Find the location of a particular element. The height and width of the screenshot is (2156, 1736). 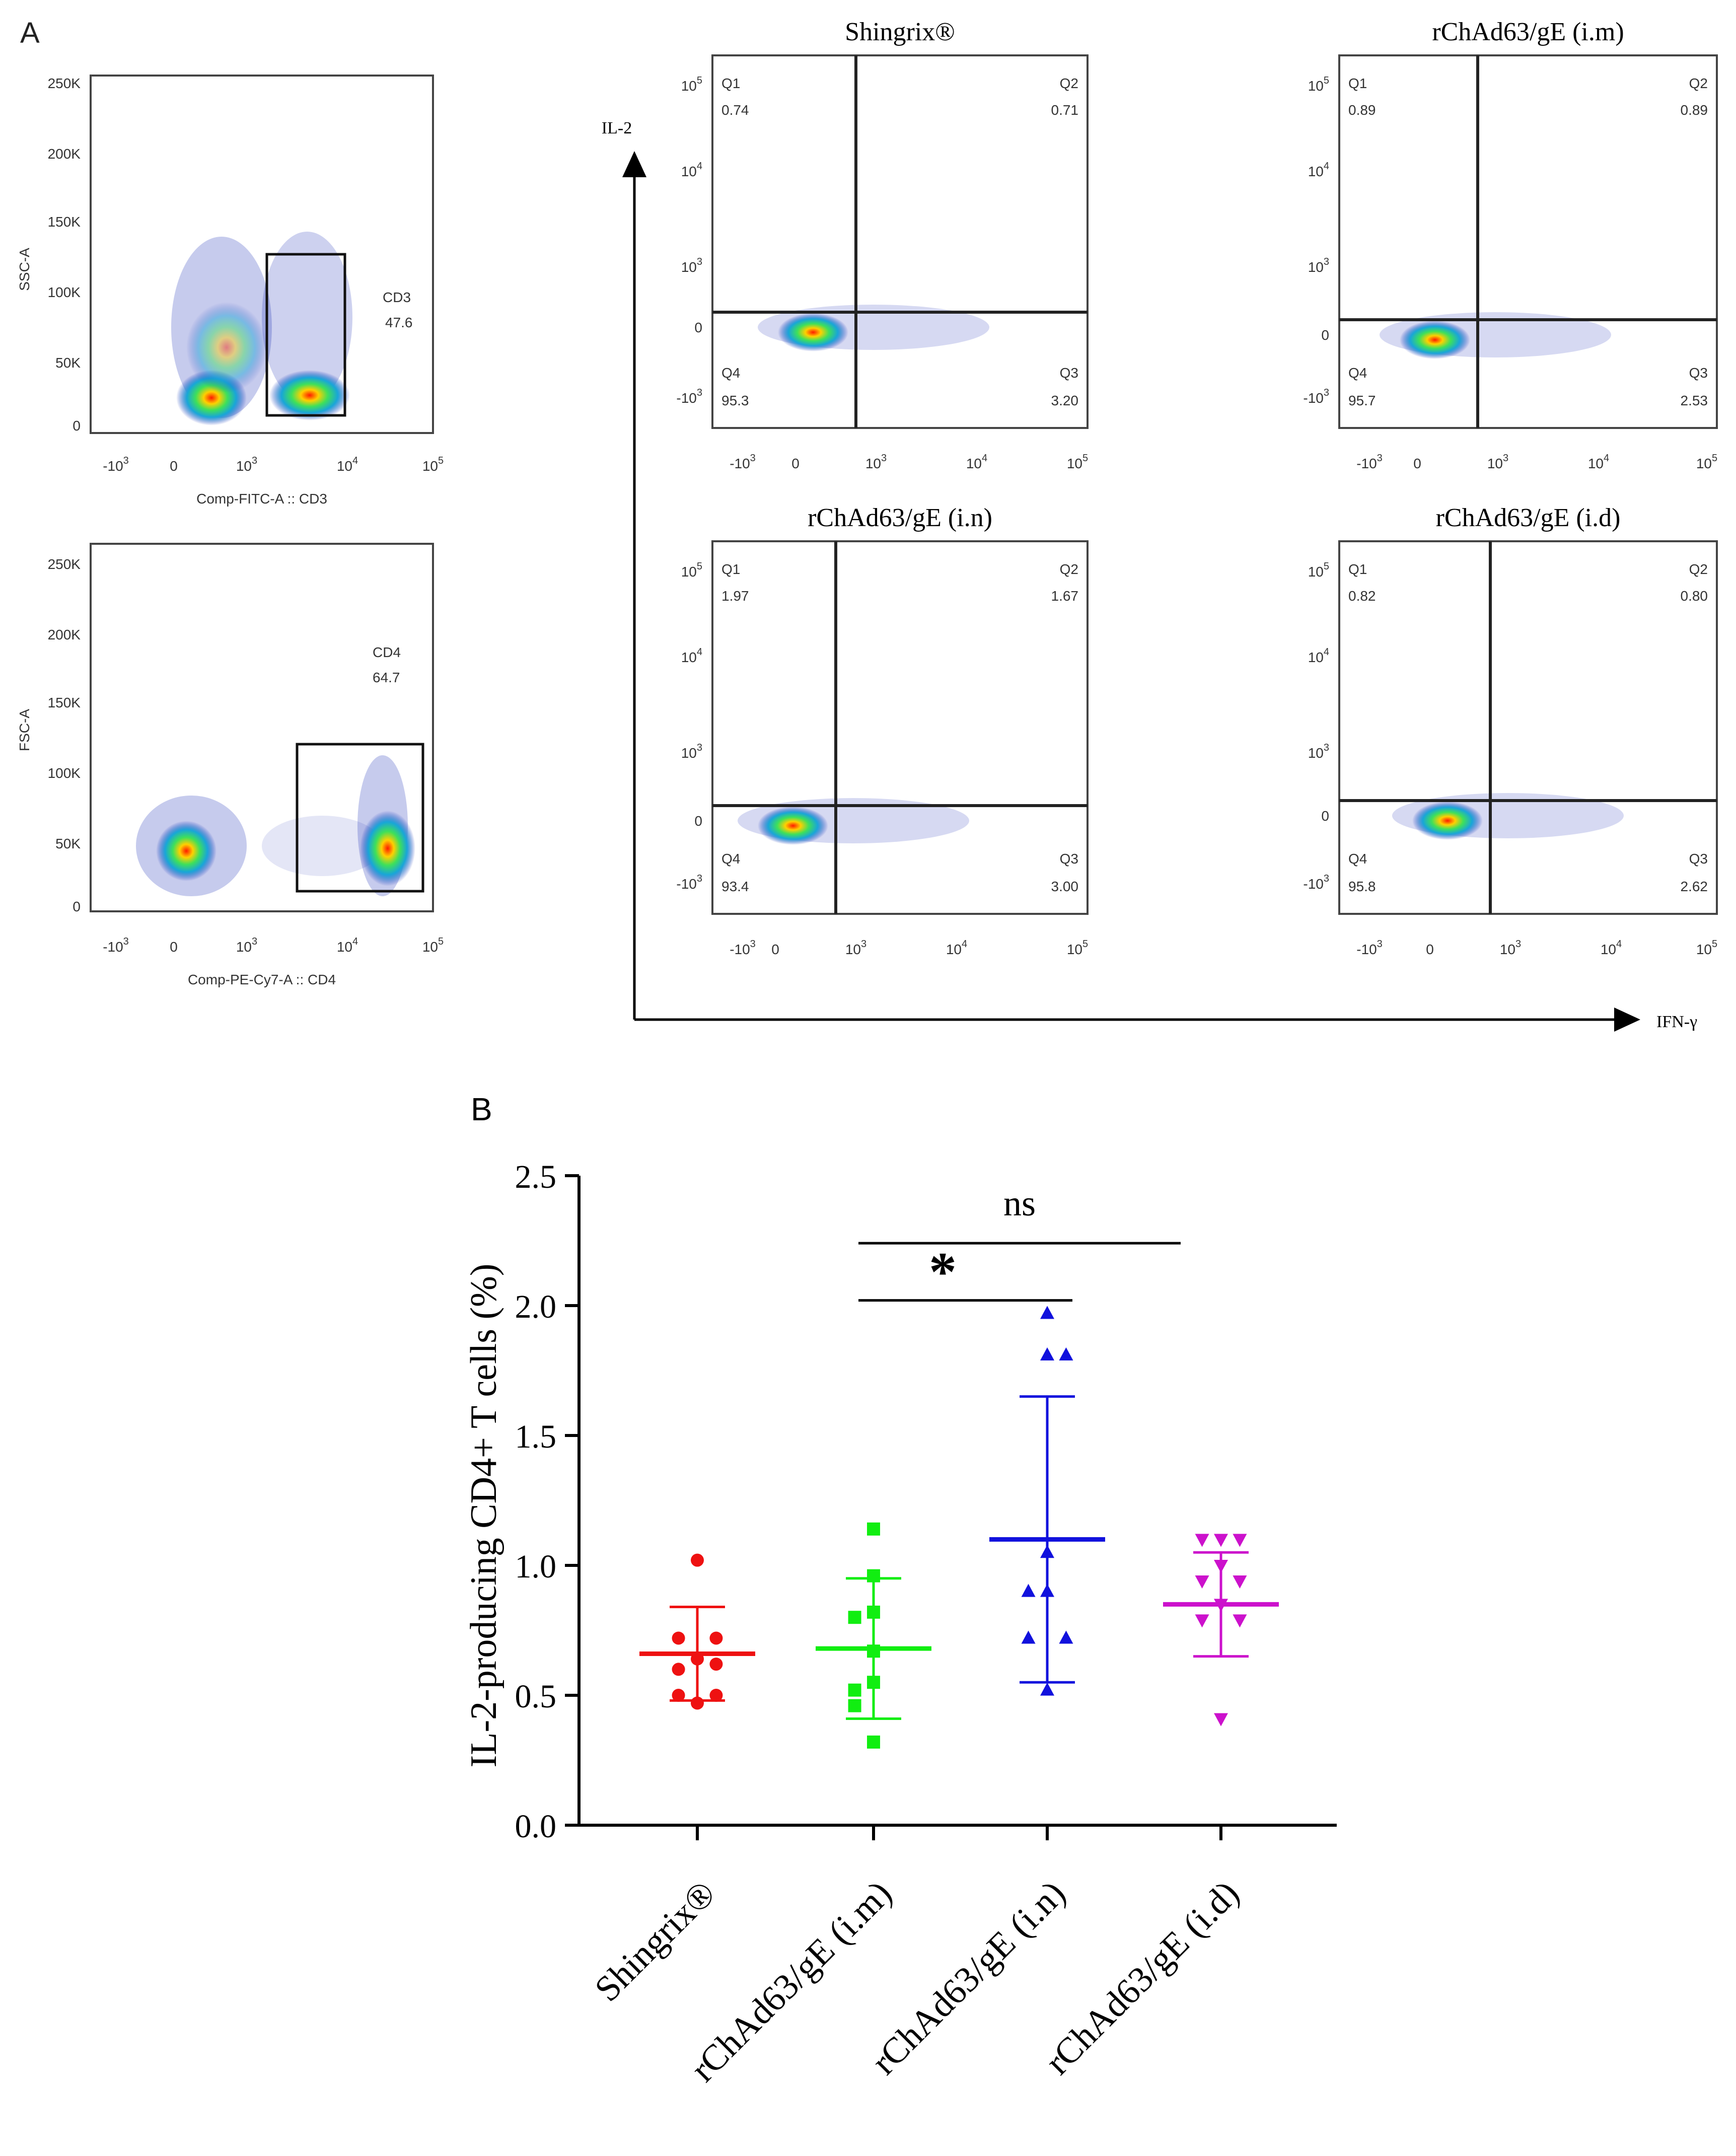

x-tick-label: Shingrix® is located at coordinates (655, 1941).